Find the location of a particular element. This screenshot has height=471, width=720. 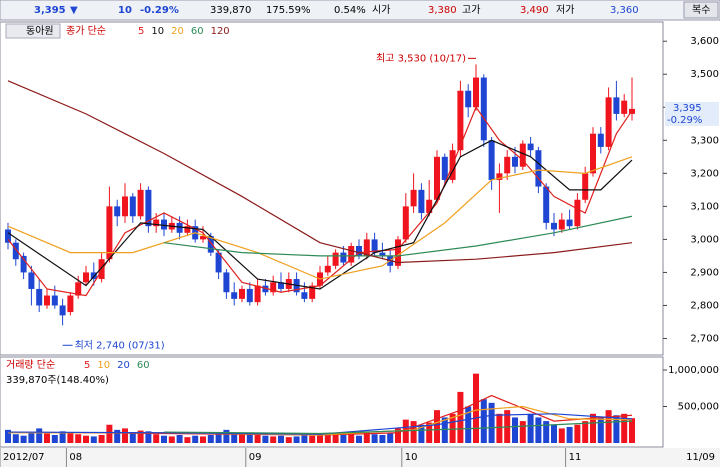

stock-box is located at coordinates (33, 31).